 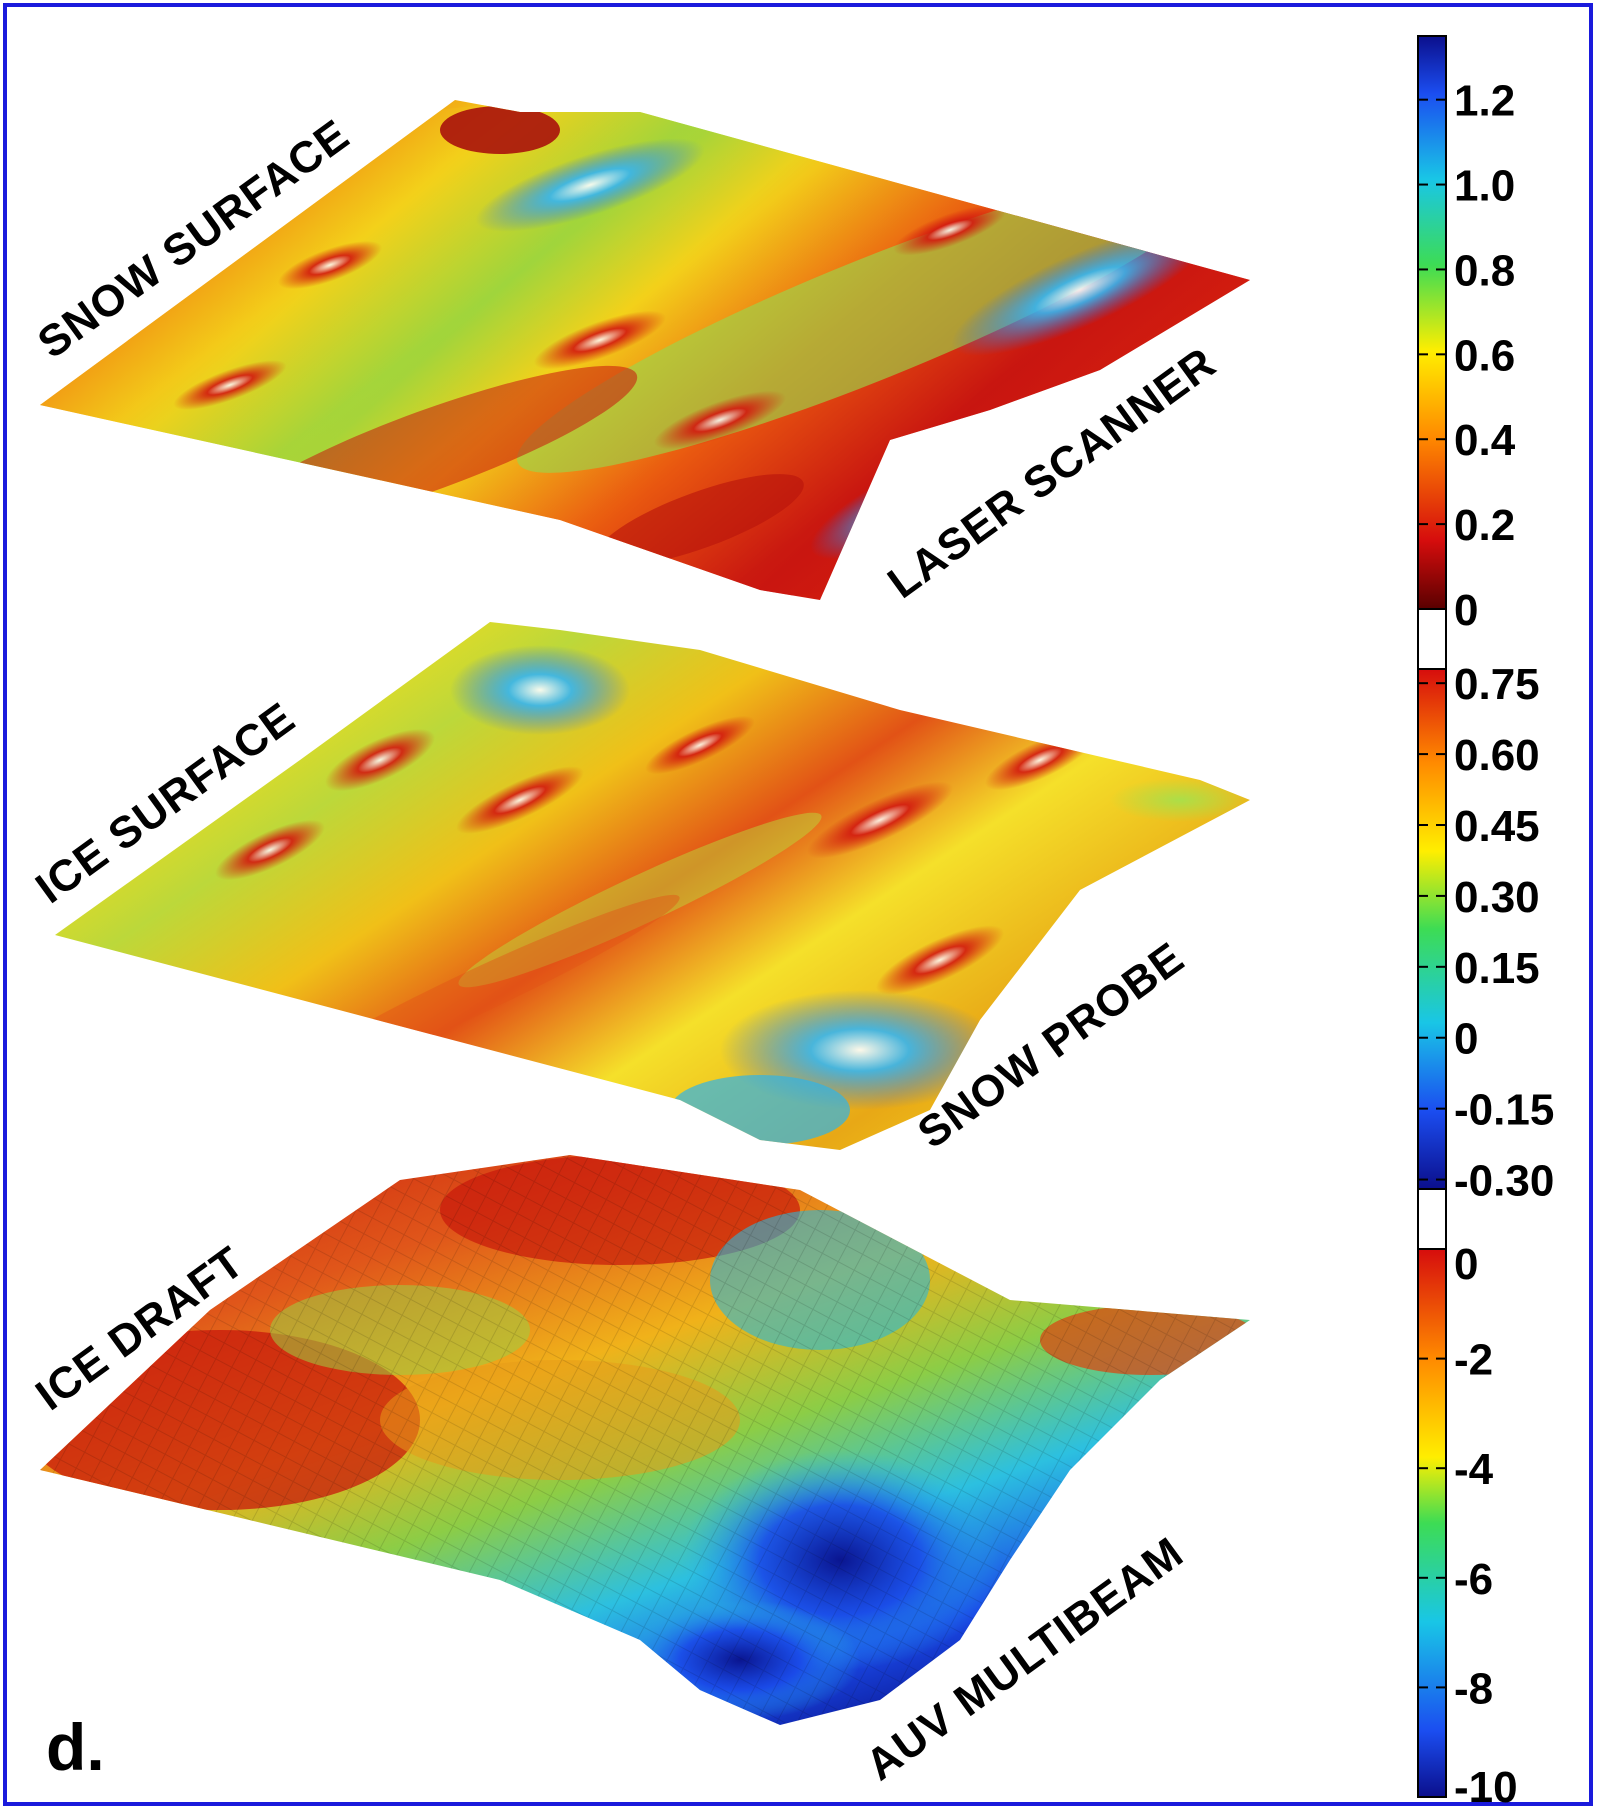 What do you see at coordinates (1504, 1110) in the screenshot?
I see `ice-colorbar-tick-label: -0.15` at bounding box center [1504, 1110].